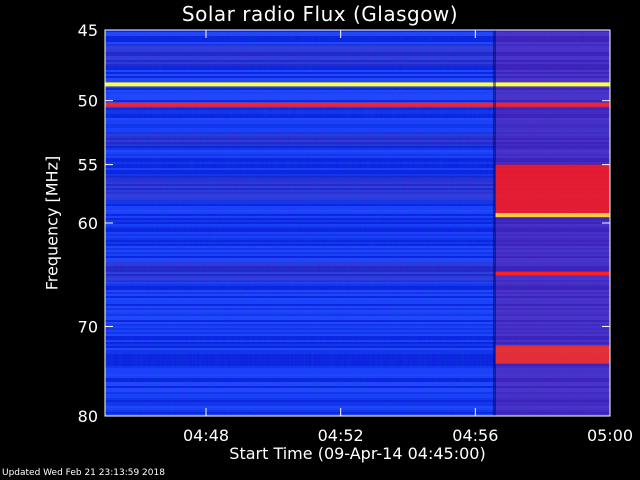  What do you see at coordinates (88, 416) in the screenshot?
I see `y-tick-label: 80` at bounding box center [88, 416].